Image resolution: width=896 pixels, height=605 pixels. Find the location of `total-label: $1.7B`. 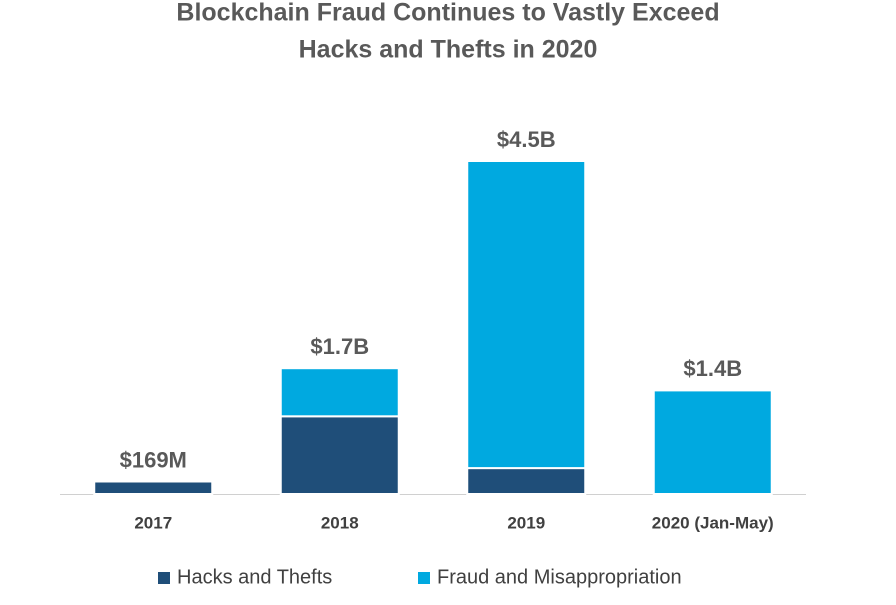

total-label: $1.7B is located at coordinates (339, 346).